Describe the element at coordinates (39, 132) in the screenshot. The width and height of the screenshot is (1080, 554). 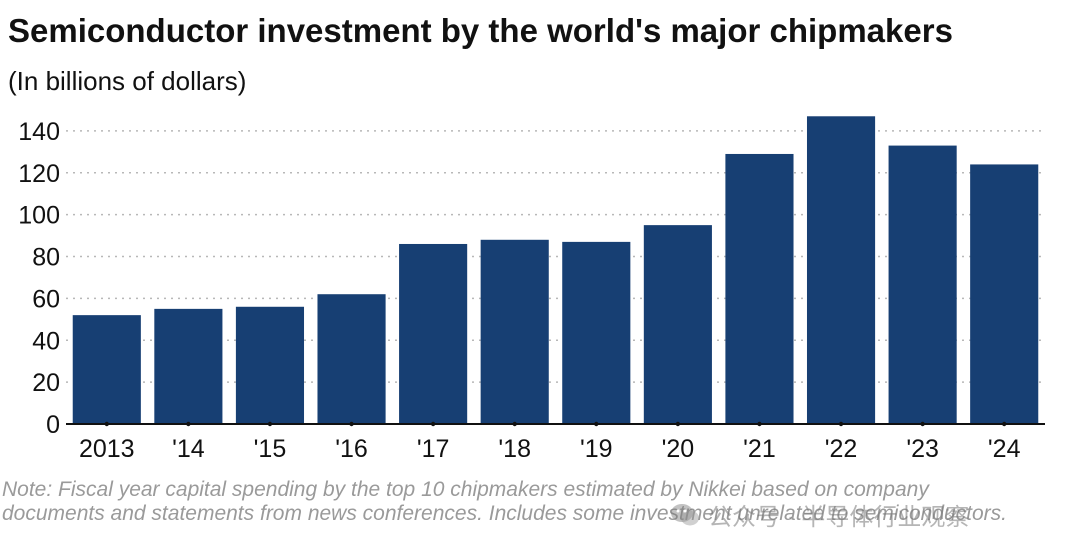
I see `y-tick-label: 140` at that location.